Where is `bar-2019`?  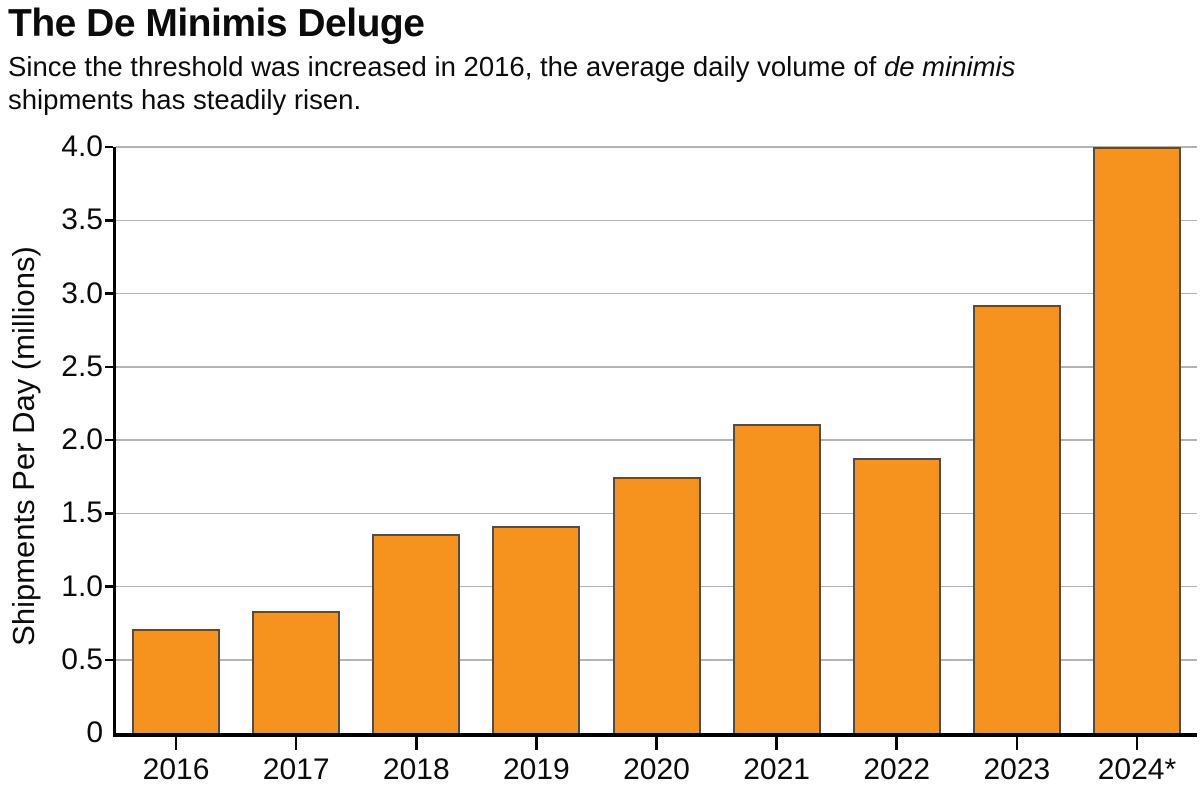 bar-2019 is located at coordinates (536, 629).